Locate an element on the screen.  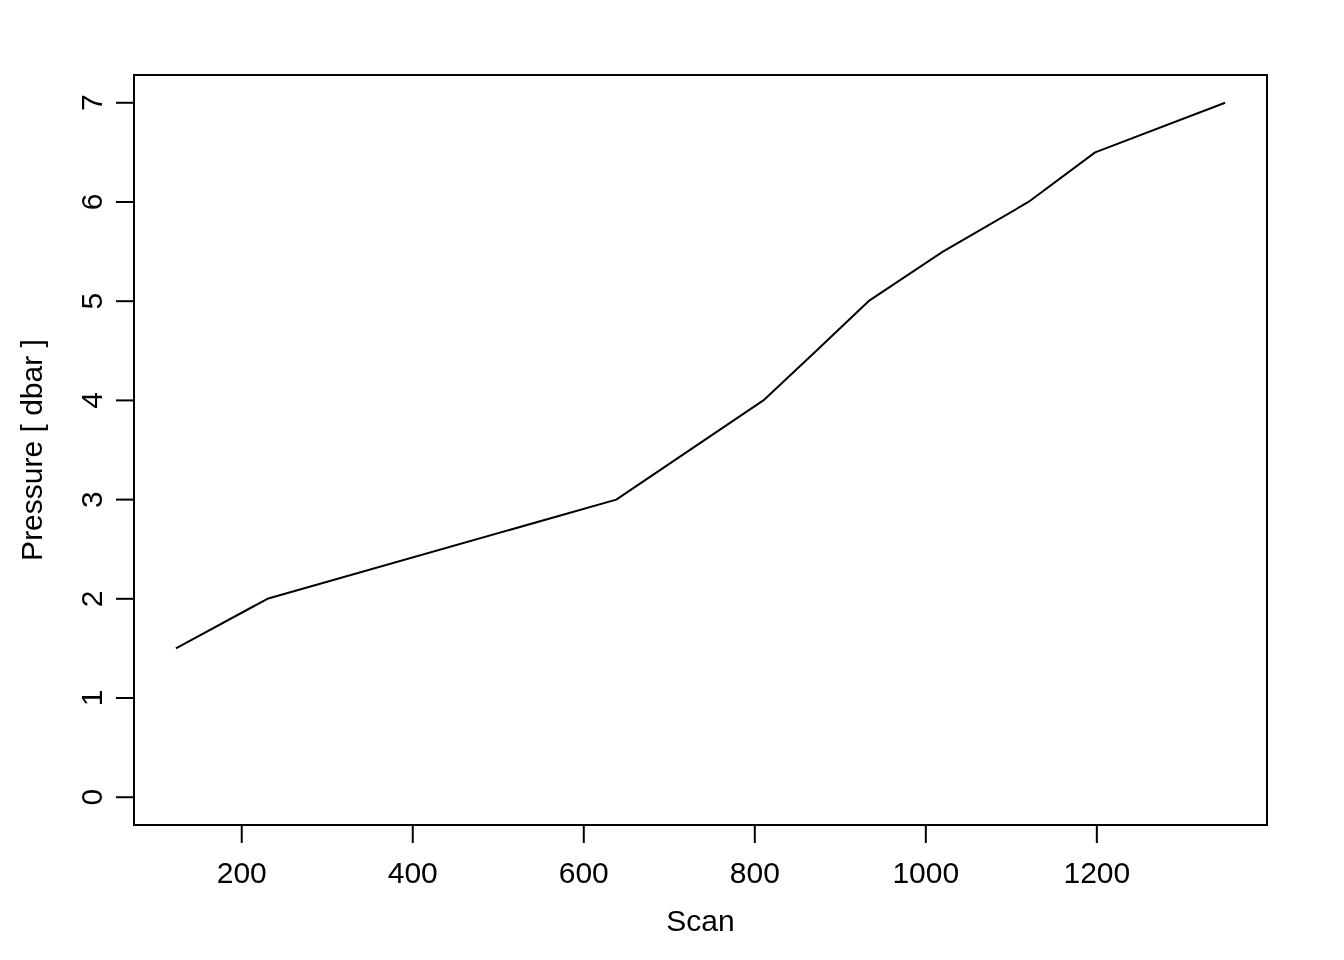
x-tick-label: 800 is located at coordinates (754, 873).